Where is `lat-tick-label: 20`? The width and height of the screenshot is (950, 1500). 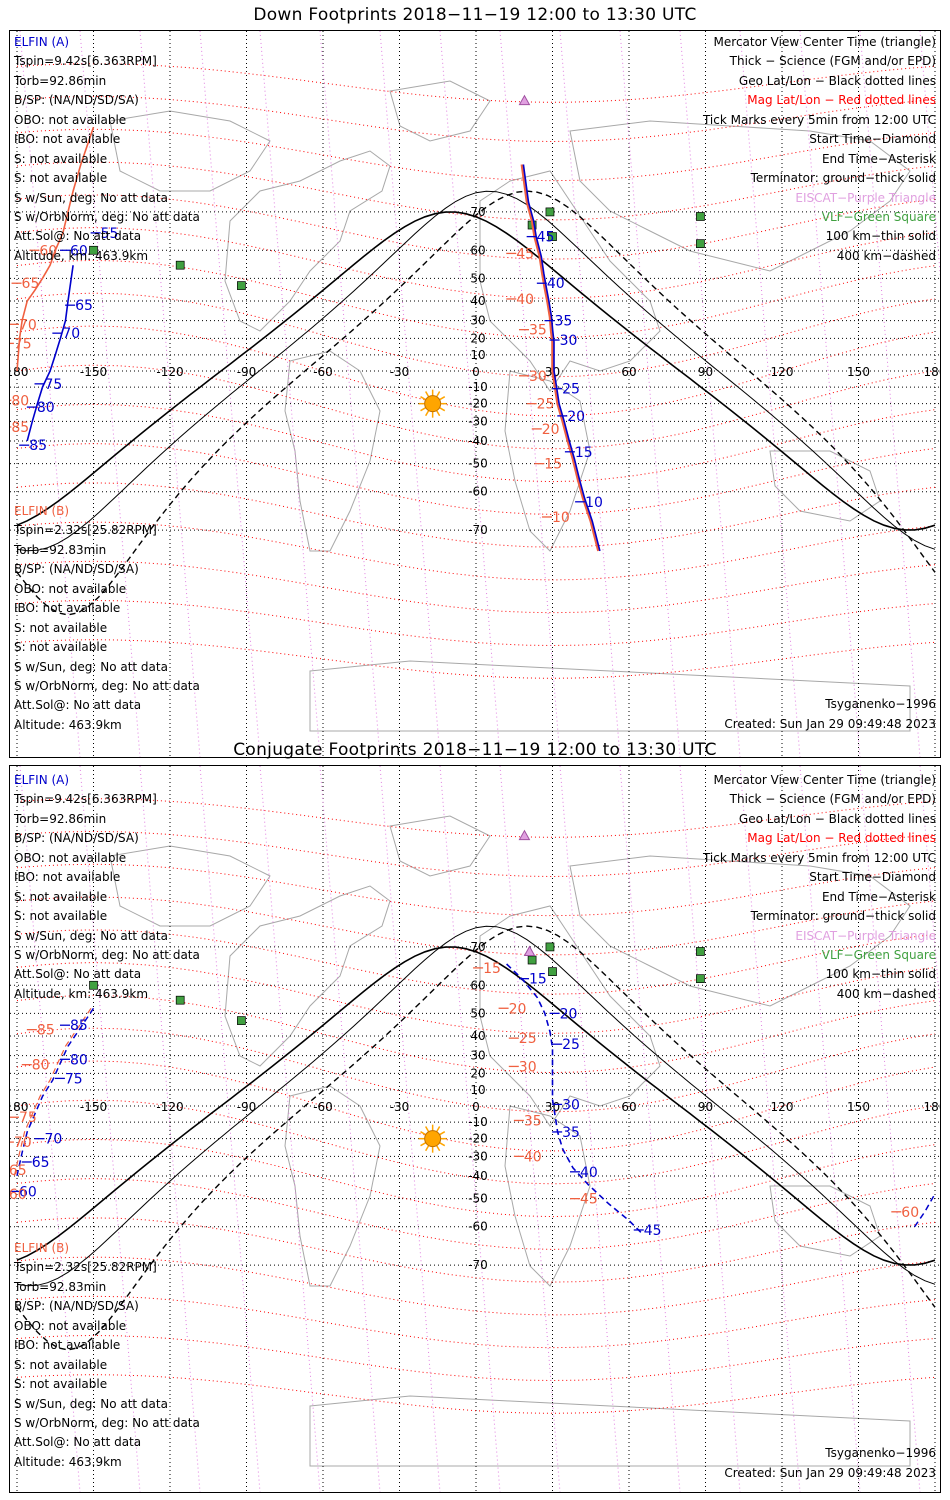 lat-tick-label: 20 is located at coordinates (477, 338).